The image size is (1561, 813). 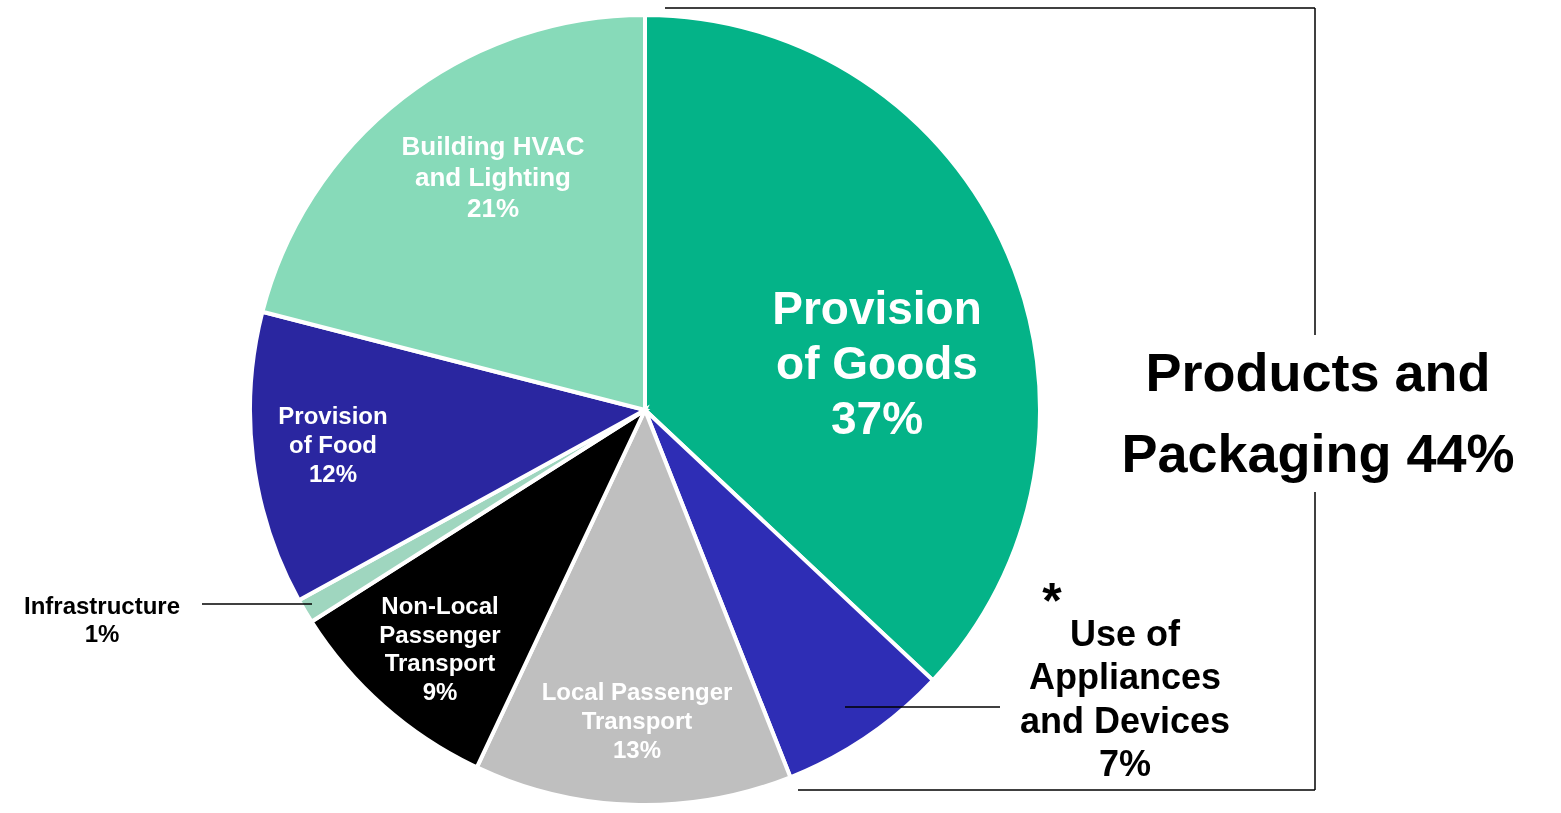 What do you see at coordinates (637, 706) in the screenshot?
I see `slice-label: Local Passenger Transport` at bounding box center [637, 706].